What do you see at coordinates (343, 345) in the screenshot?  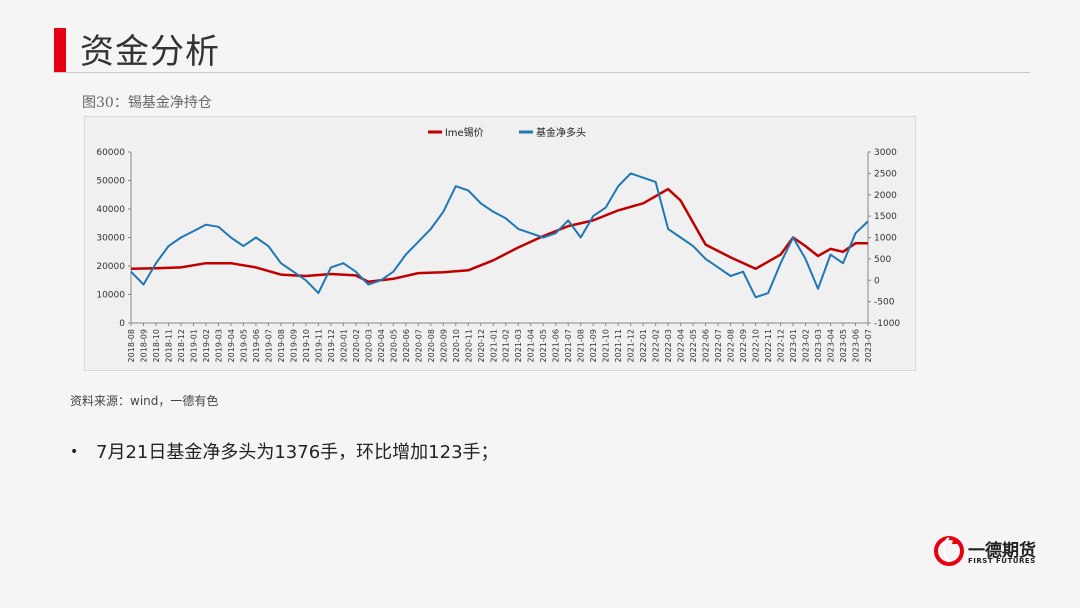 I see `x-tick-label: 2020-01` at bounding box center [343, 345].